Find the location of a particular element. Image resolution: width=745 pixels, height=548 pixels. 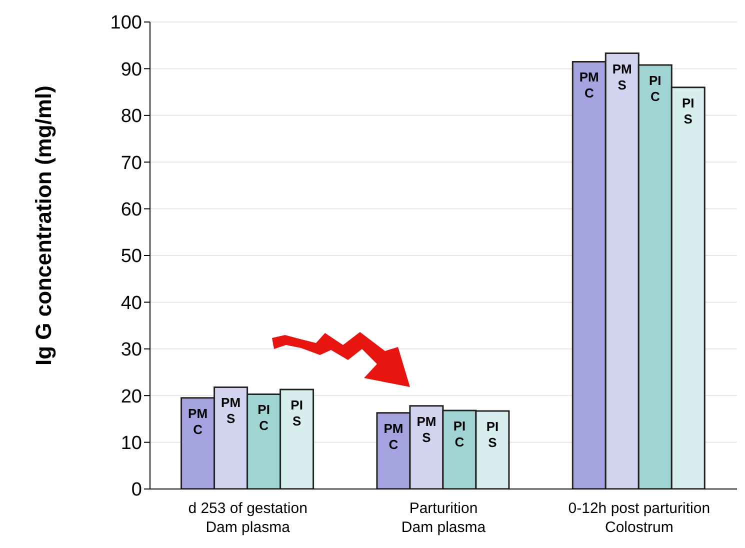

series-label: PI C is located at coordinates (264, 418).